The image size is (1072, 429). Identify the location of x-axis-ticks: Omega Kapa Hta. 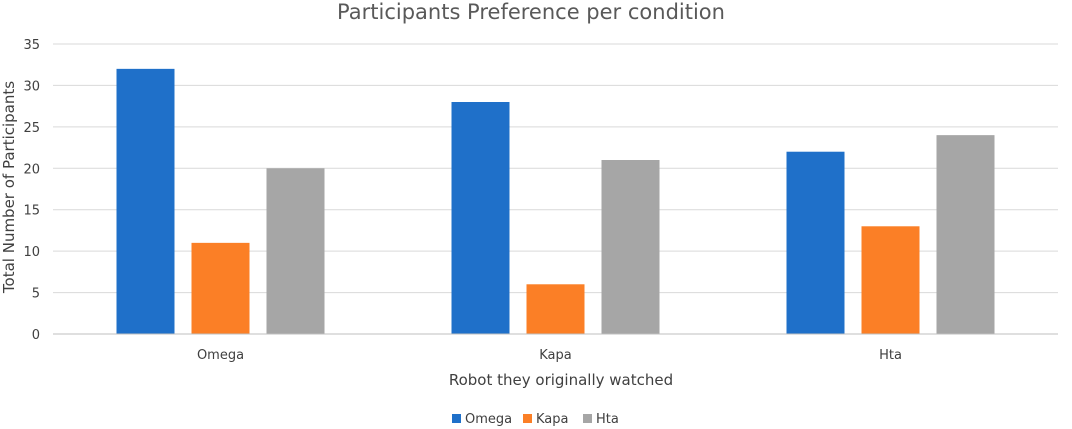
(549, 355).